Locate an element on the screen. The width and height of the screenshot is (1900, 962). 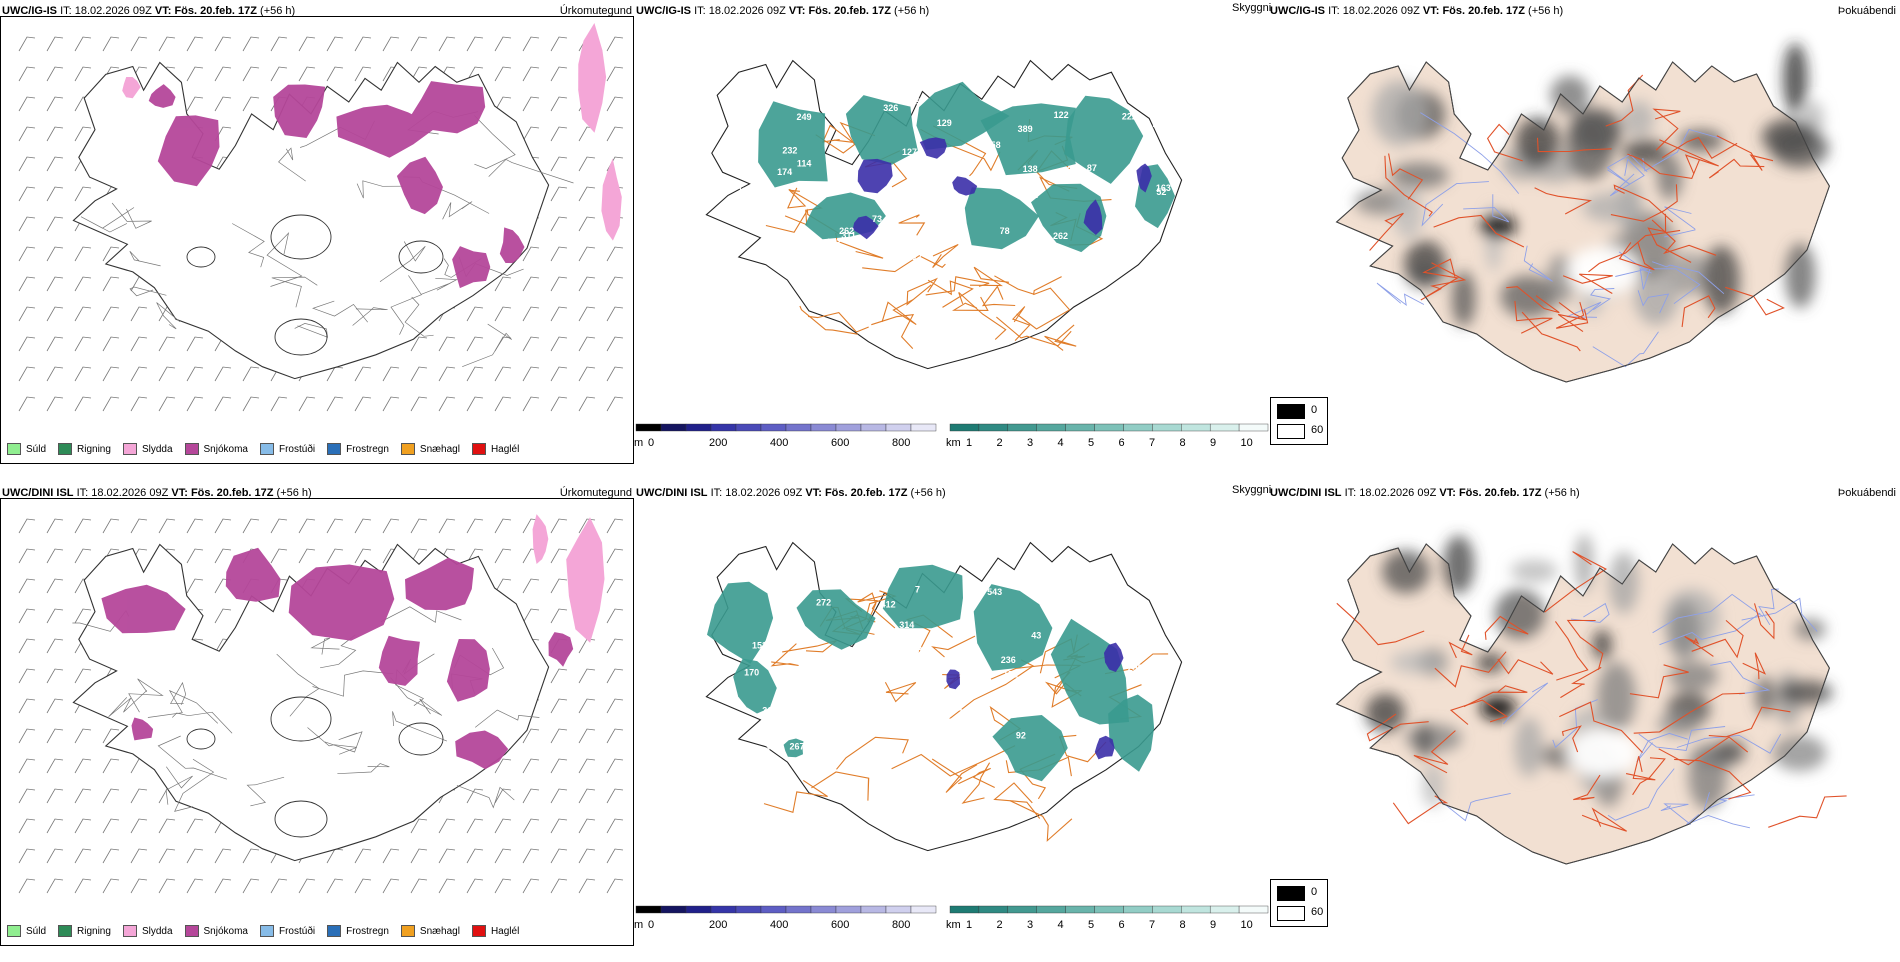
visibility-label: 262 is located at coordinates (846, 231).